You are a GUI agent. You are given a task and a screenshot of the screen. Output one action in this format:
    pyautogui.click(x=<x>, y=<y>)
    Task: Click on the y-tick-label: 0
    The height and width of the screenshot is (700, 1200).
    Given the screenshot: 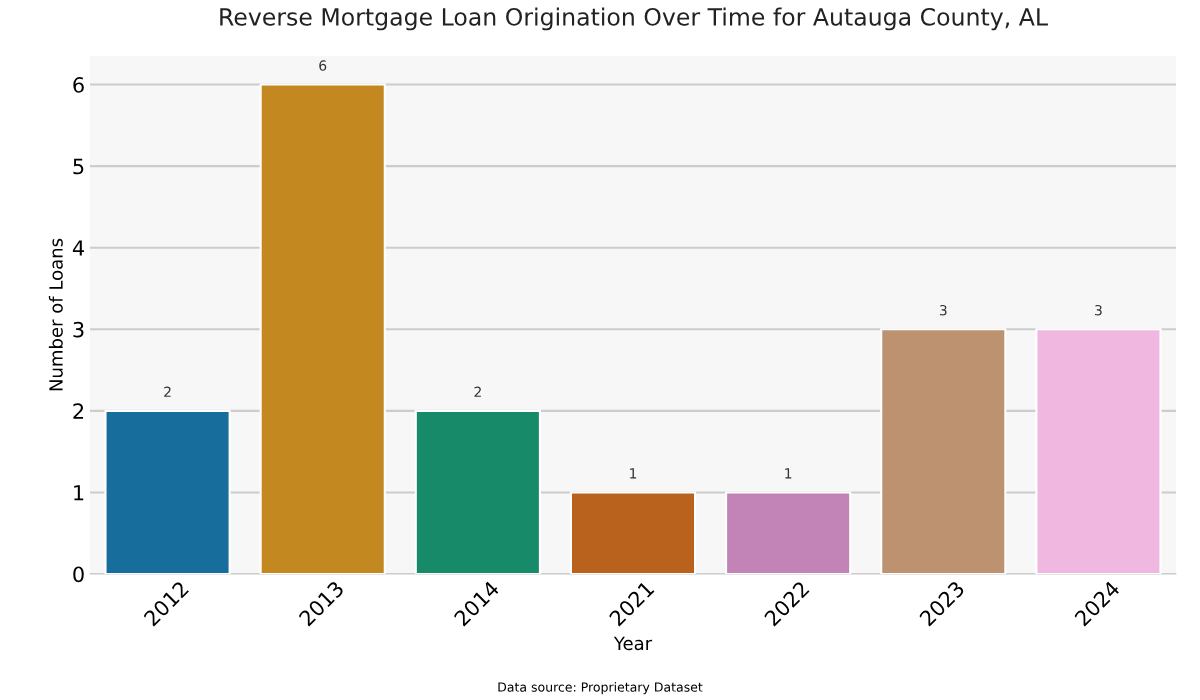 What is the action you would take?
    pyautogui.click(x=78, y=574)
    